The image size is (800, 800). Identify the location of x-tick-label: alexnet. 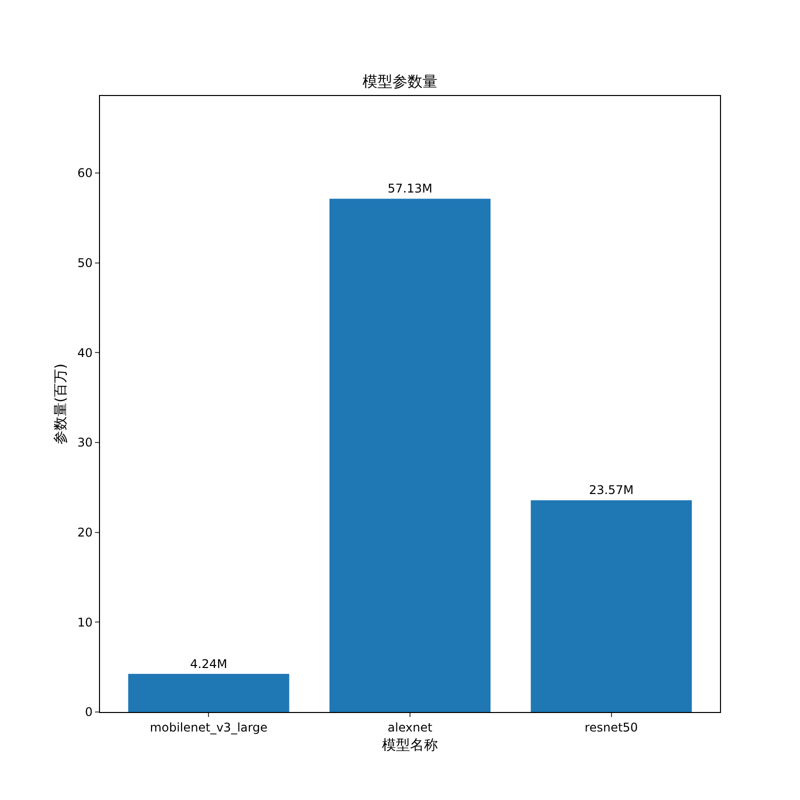
(410, 727).